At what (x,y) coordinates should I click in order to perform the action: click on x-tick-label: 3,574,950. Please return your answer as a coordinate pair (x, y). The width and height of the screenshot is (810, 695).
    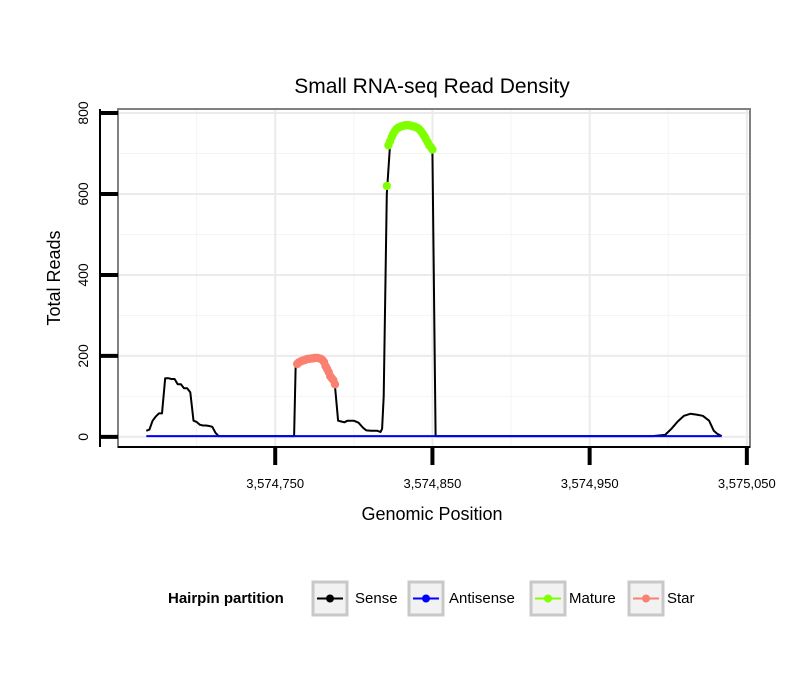
    Looking at the image, I should click on (590, 483).